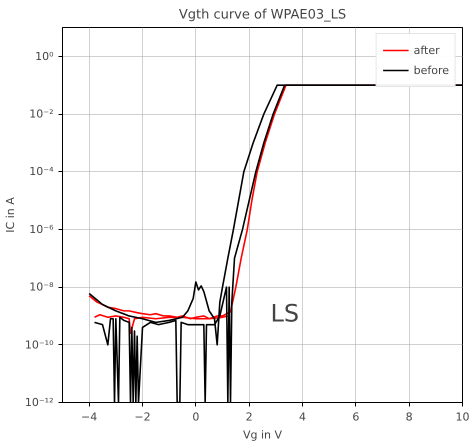  What do you see at coordinates (285, 314) in the screenshot?
I see `annotation: LS` at bounding box center [285, 314].